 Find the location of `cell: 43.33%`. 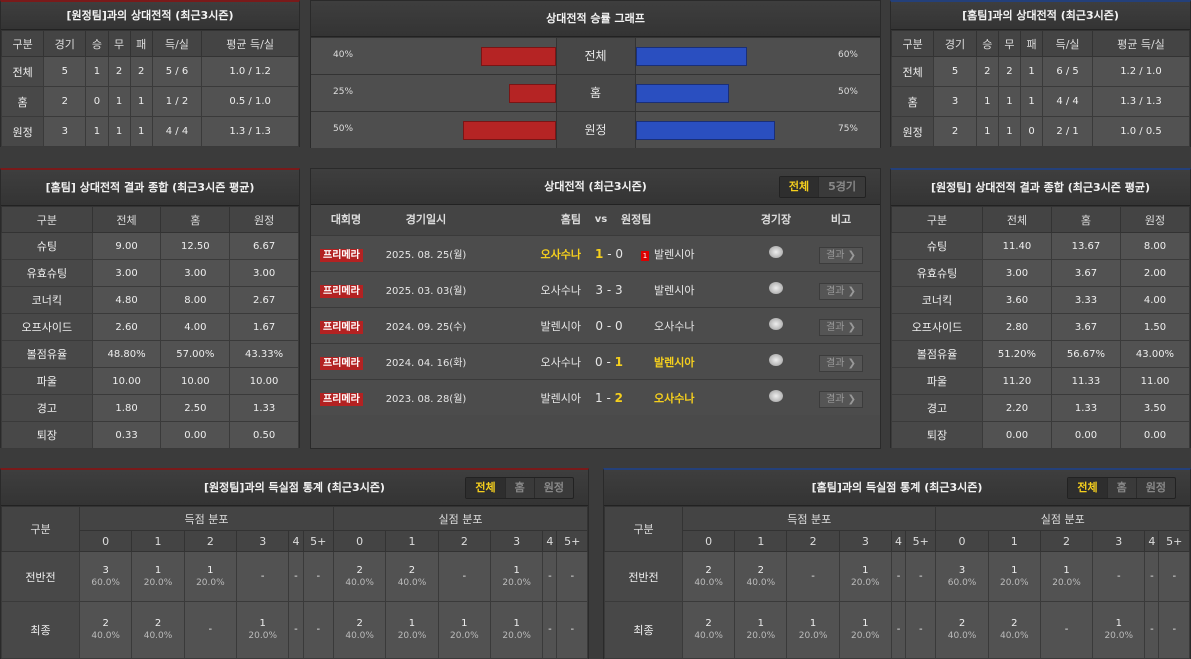

cell: 43.33% is located at coordinates (264, 354).